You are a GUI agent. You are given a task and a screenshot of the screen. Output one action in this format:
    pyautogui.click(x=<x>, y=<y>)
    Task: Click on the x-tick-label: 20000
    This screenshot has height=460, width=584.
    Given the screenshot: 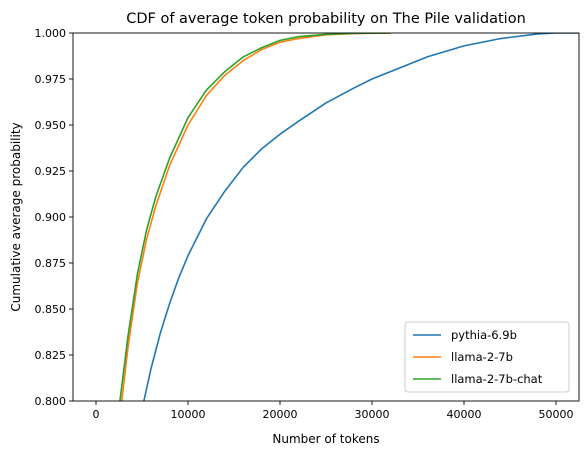 What is the action you would take?
    pyautogui.click(x=280, y=414)
    